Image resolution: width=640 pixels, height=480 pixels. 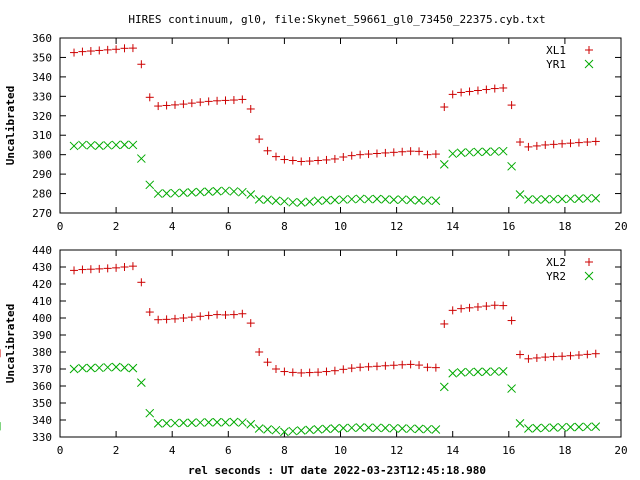 What do you see at coordinates (42, 386) in the screenshot?
I see `y-tick-label: 360` at bounding box center [42, 386].